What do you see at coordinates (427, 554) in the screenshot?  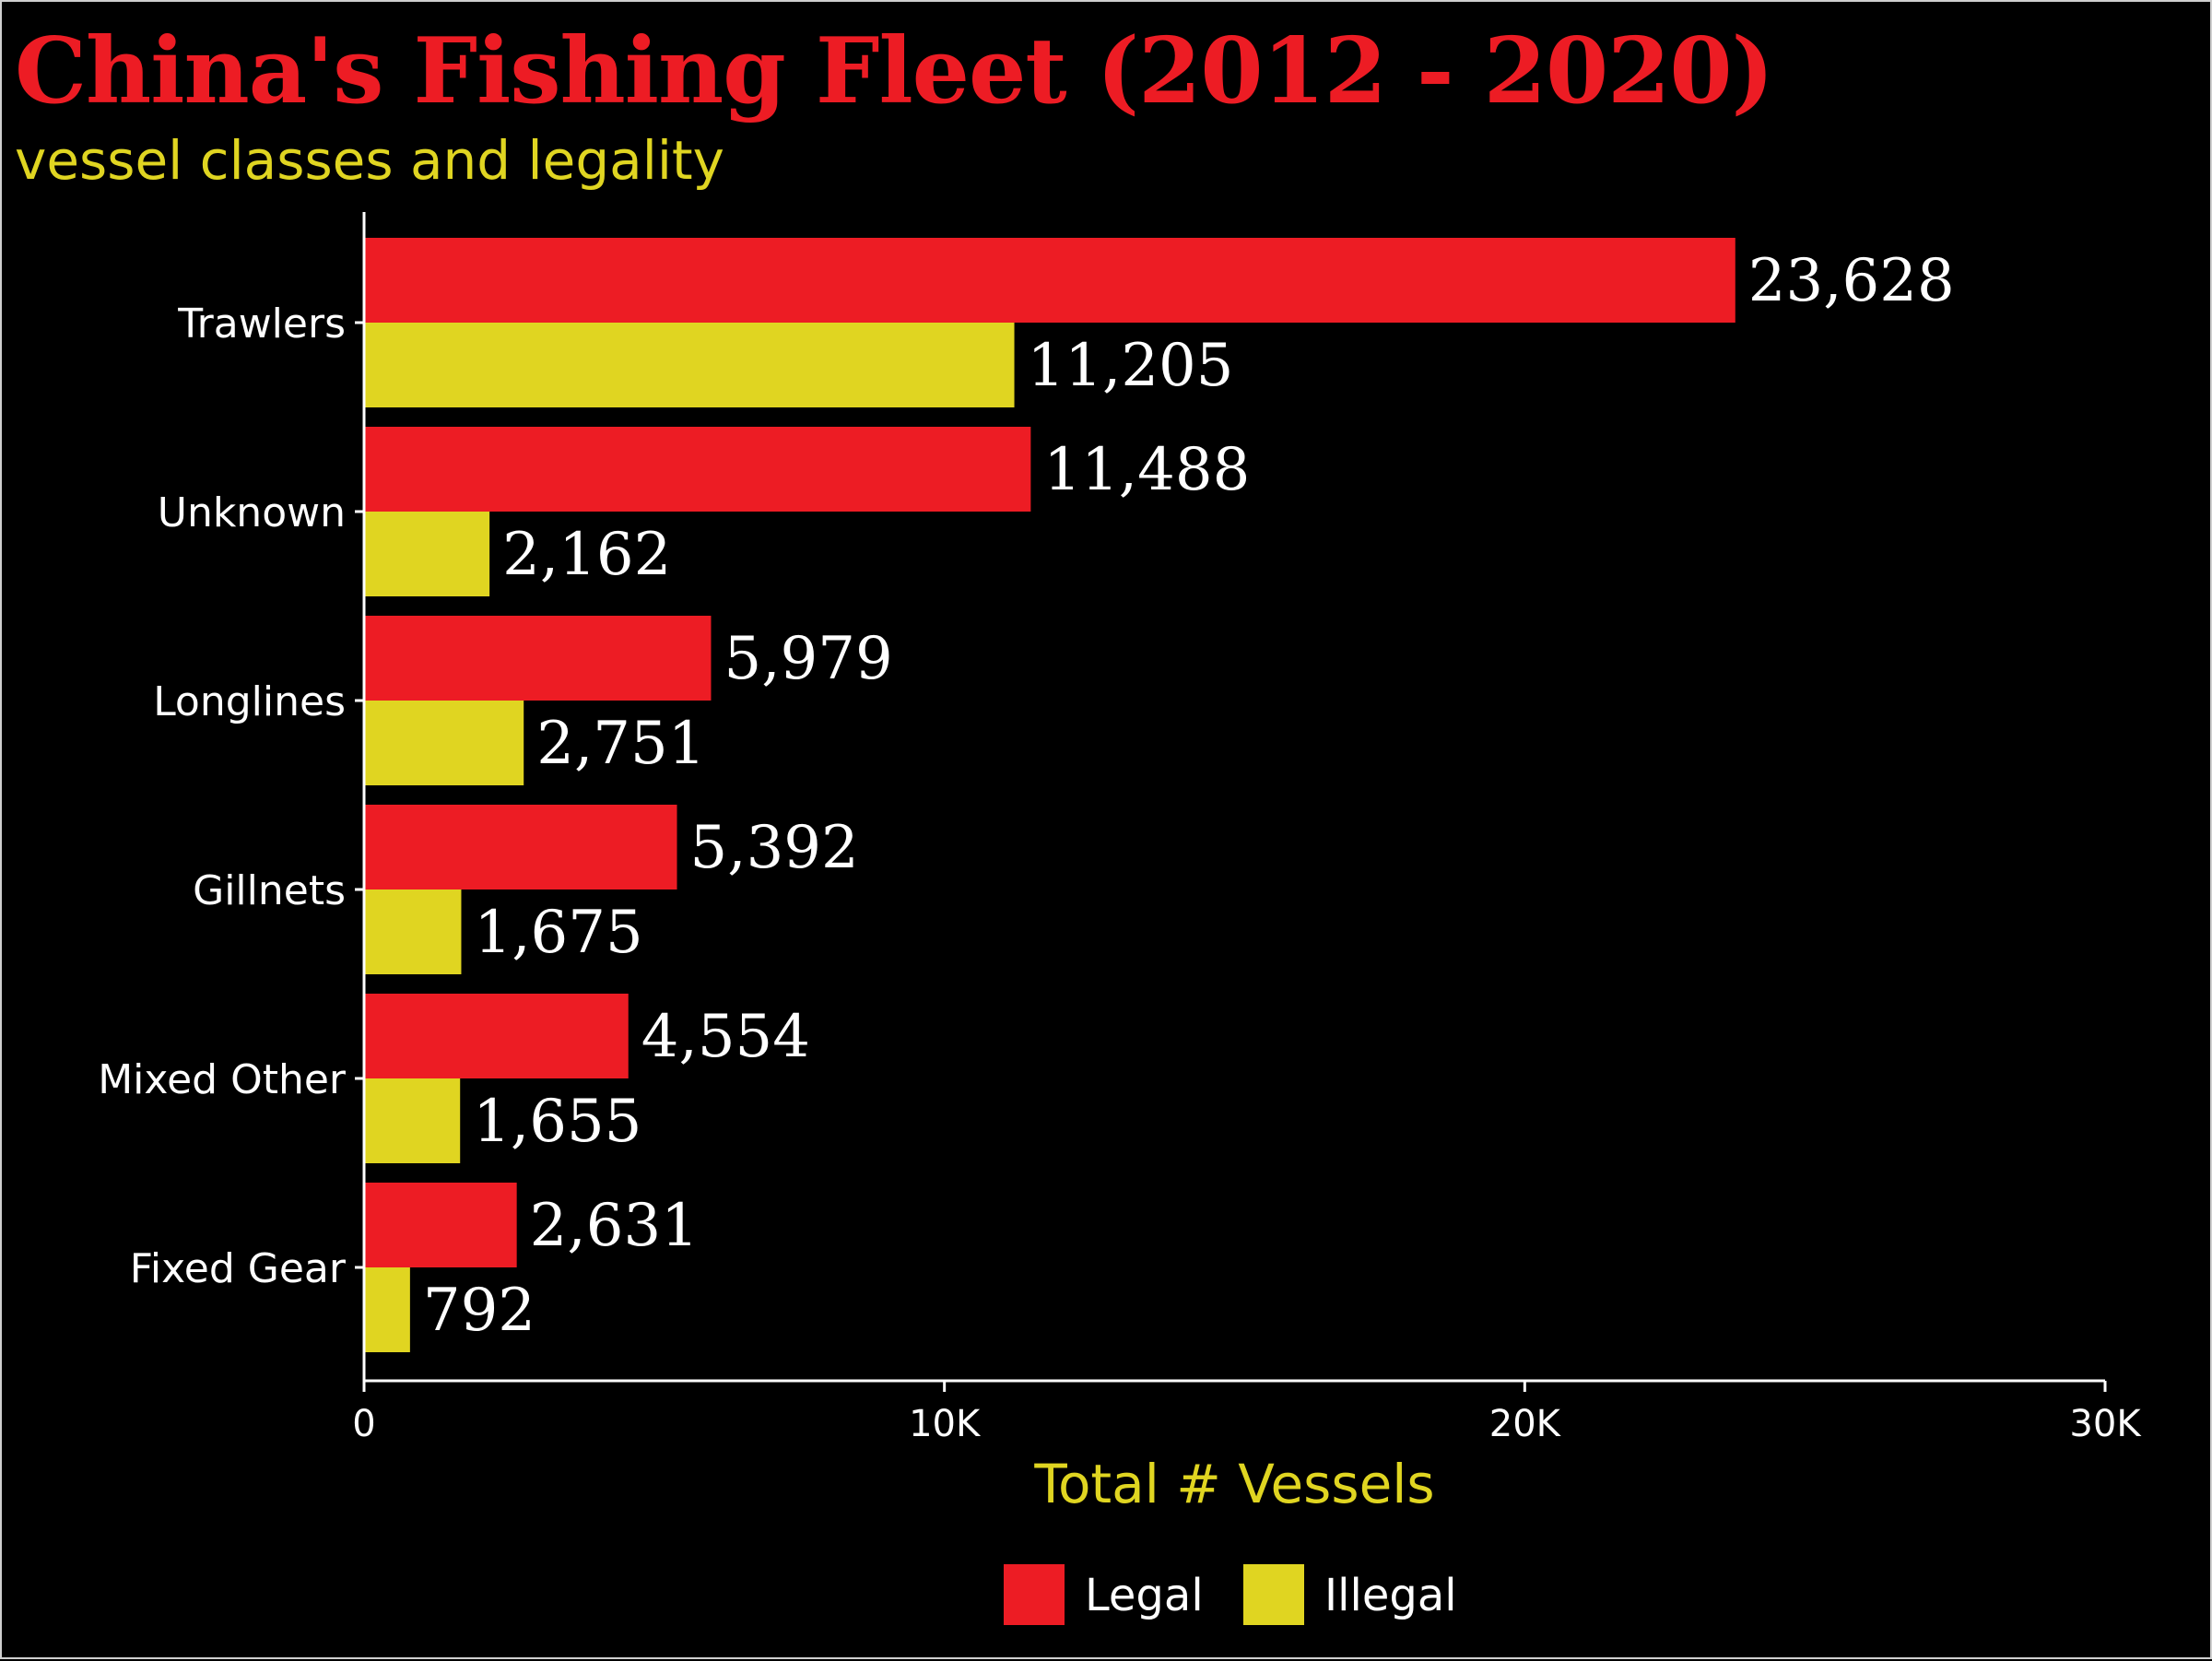 I see `bar-unknown-illegal` at bounding box center [427, 554].